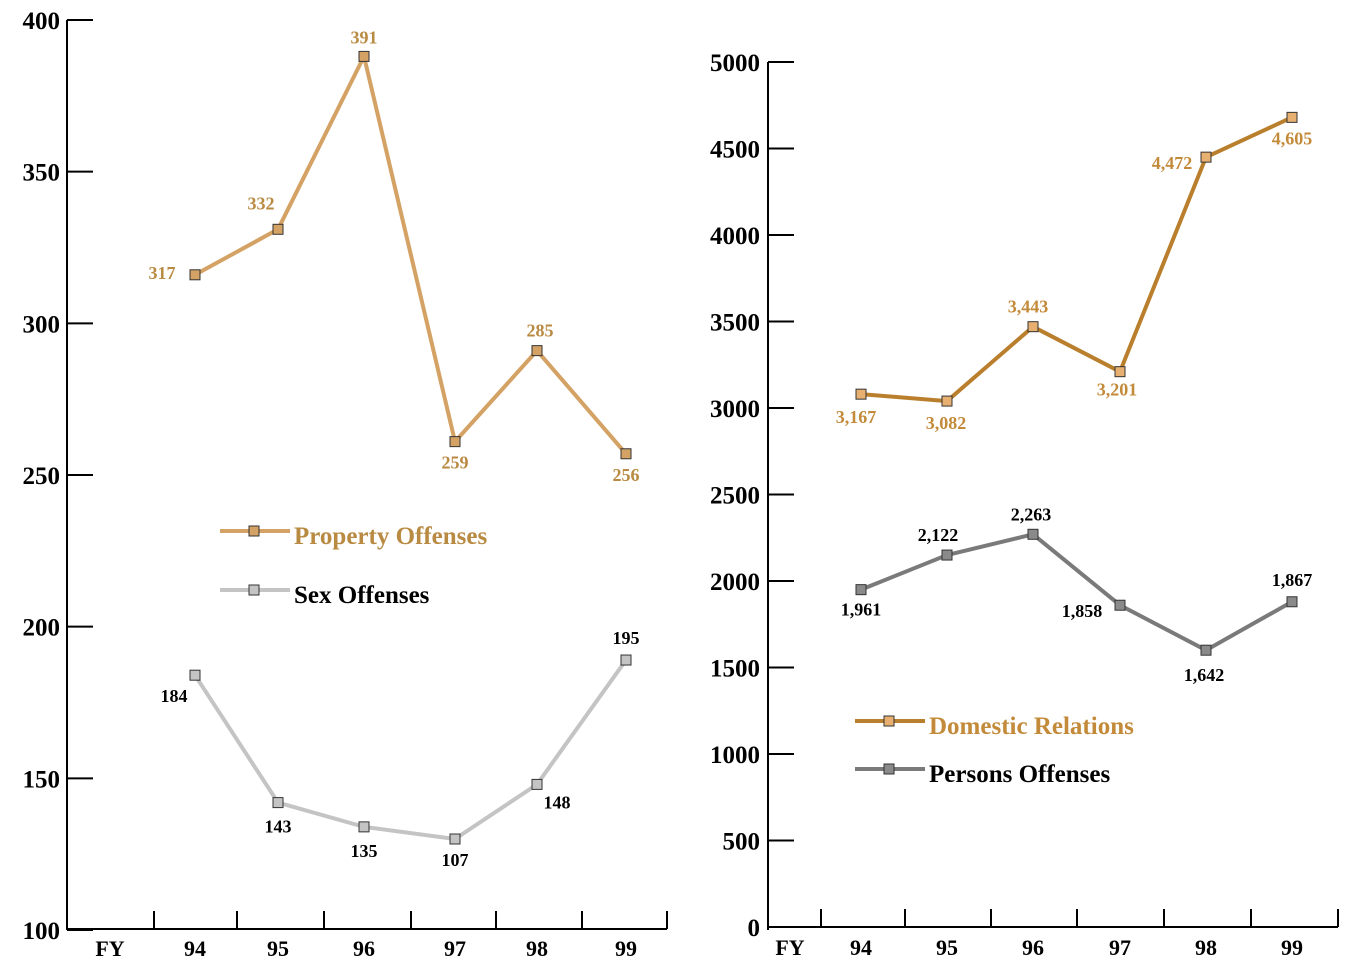  What do you see at coordinates (735, 755) in the screenshot?
I see `right-y-tick-label: 1000` at bounding box center [735, 755].